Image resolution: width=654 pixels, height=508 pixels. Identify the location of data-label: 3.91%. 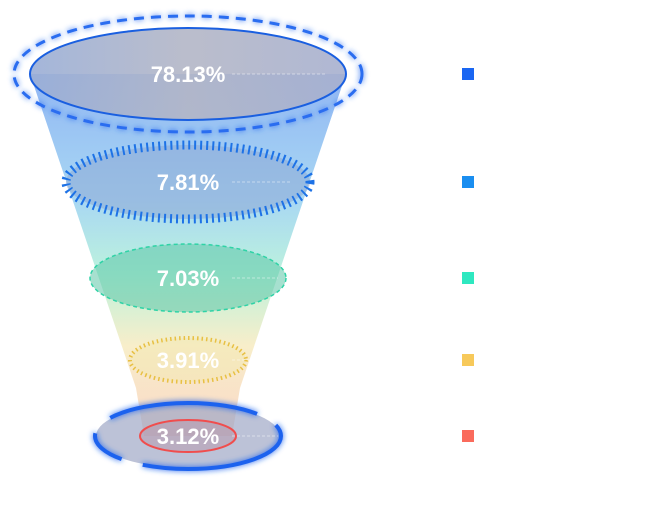
(188, 360).